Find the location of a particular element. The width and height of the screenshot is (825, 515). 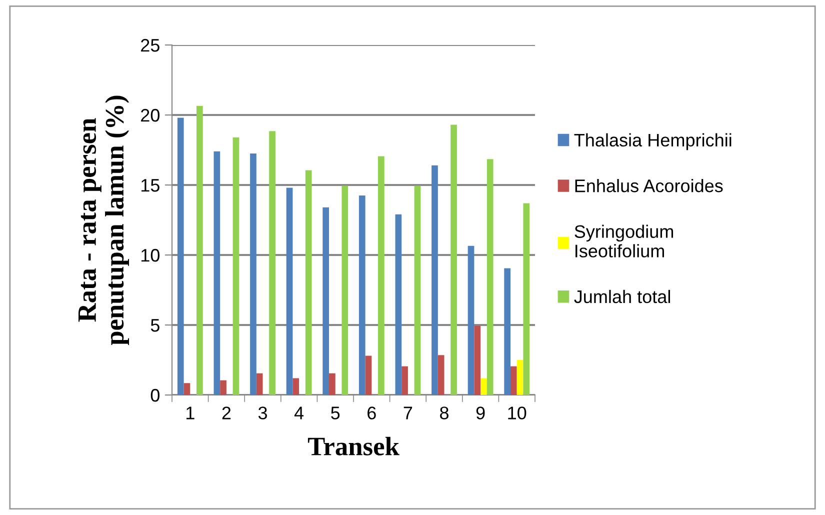

x-tick-label: 5 is located at coordinates (335, 413).